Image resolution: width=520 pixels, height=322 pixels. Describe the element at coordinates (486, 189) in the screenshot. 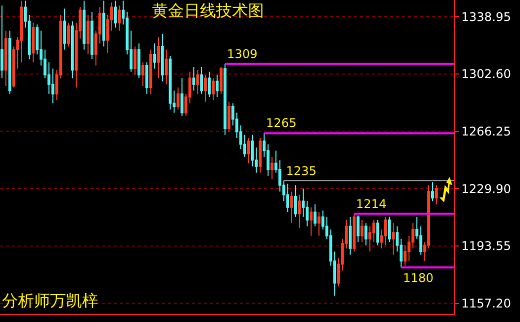

I see `y-tick-label: 1229.90` at that location.